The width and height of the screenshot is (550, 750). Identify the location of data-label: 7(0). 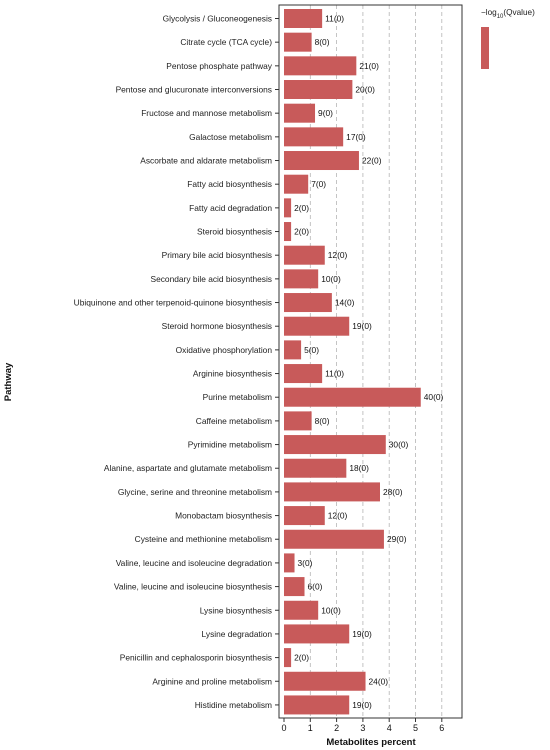
(318, 184).